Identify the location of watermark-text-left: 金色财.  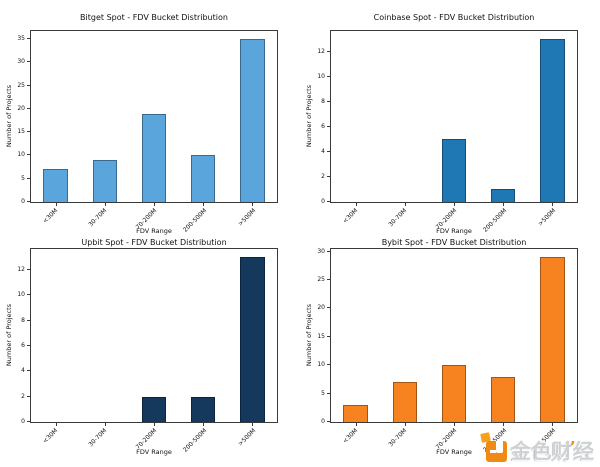
(542, 451).